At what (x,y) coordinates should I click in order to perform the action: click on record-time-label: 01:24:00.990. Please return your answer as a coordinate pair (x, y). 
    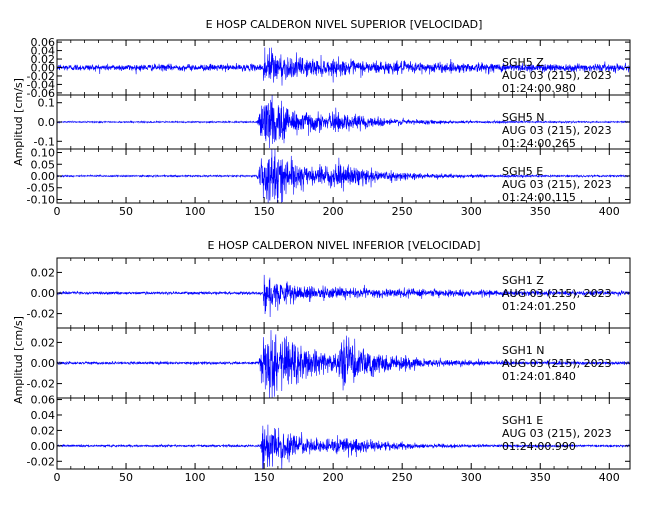
    Looking at the image, I should click on (539, 446).